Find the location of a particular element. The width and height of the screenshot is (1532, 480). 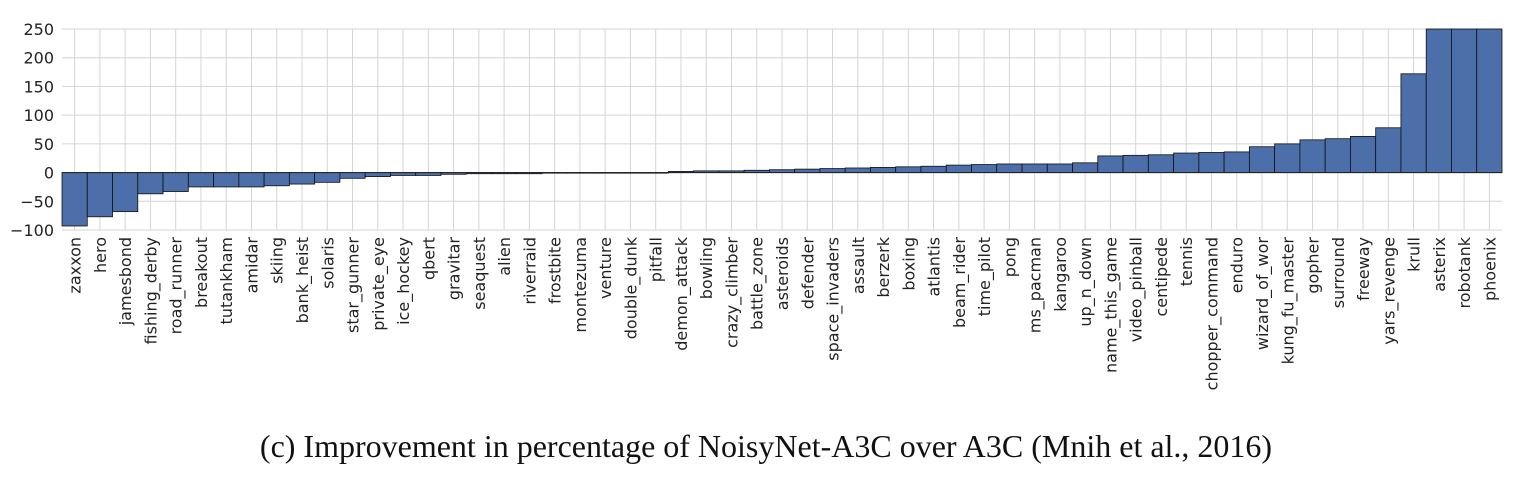

x-tick-label: name_this_game is located at coordinates (1111, 305).